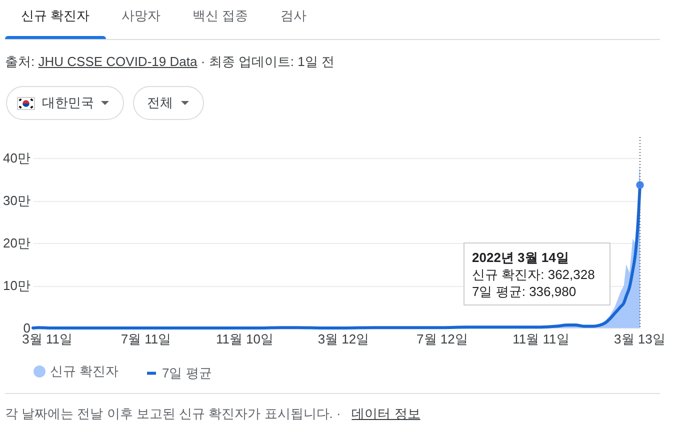  I want to click on annotation: 7일 평균: 336,980, so click(524, 291).